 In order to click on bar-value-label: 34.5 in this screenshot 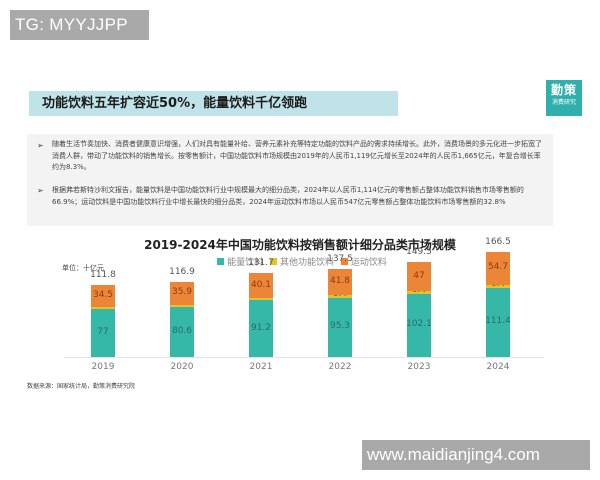, I will do `click(103, 295)`.